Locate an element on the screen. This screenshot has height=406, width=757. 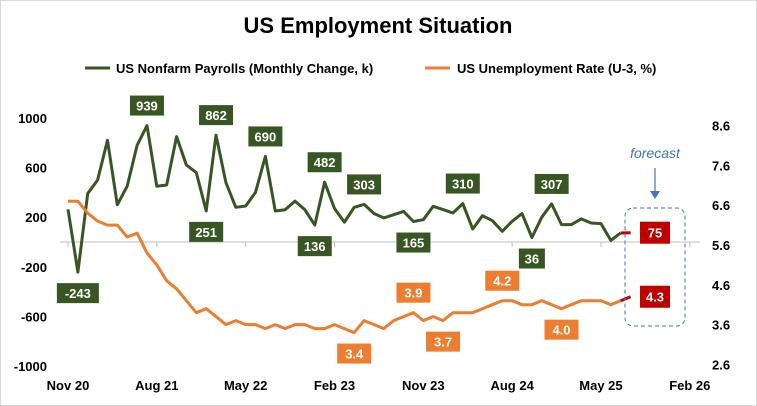
data-label: 3.9 is located at coordinates (413, 292).